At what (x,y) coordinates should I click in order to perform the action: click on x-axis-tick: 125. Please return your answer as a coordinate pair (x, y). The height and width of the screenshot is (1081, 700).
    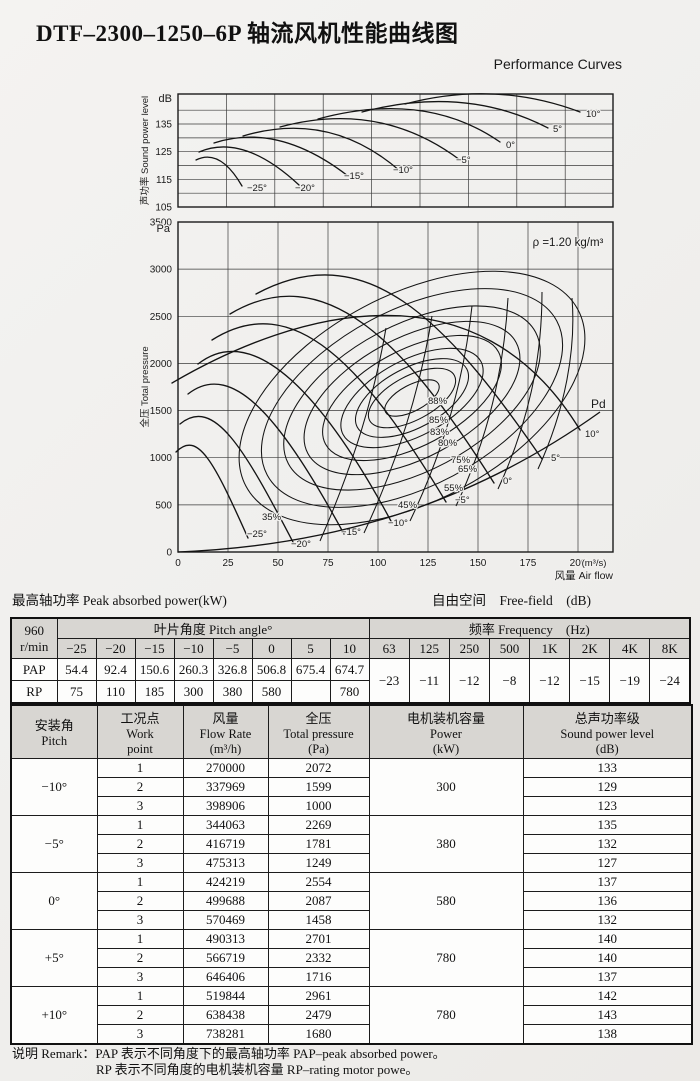
    Looking at the image, I should click on (428, 563).